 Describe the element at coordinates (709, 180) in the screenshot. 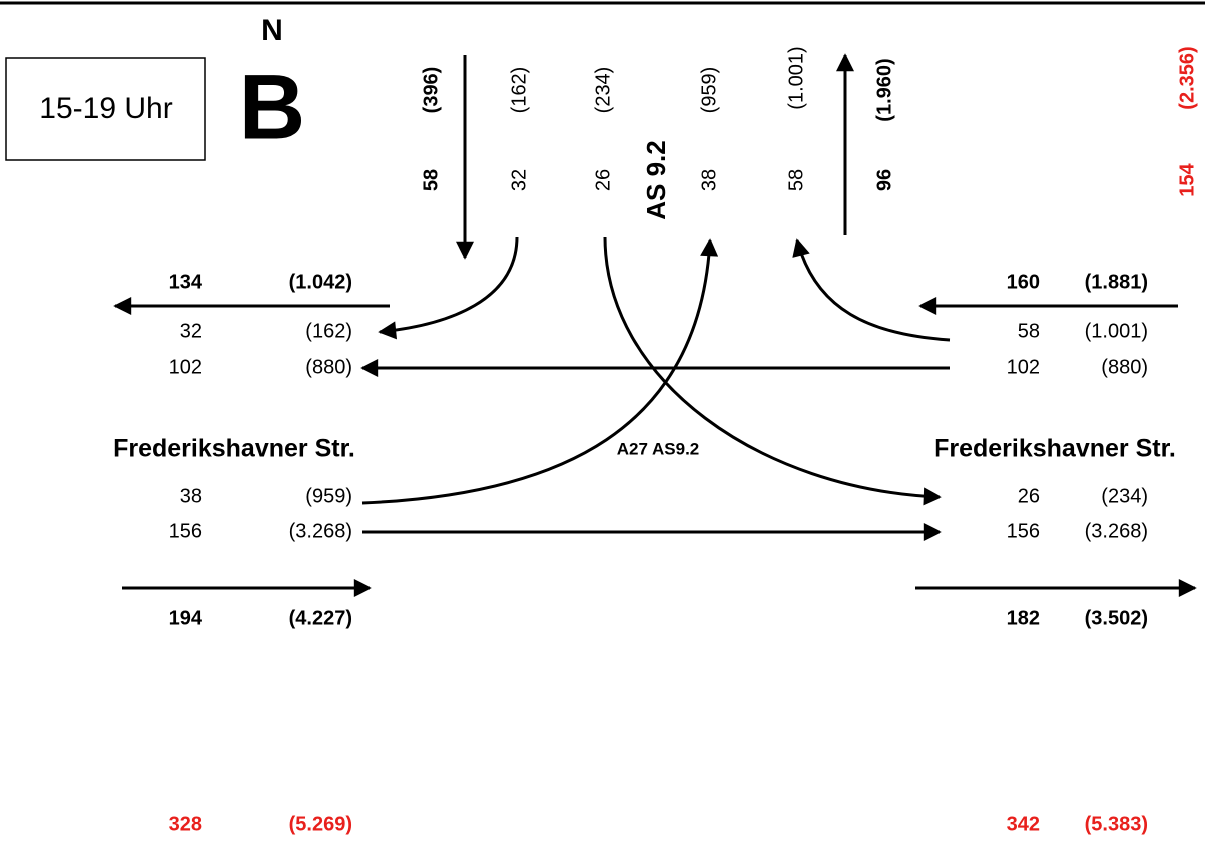

I see `column-value: 38` at that location.